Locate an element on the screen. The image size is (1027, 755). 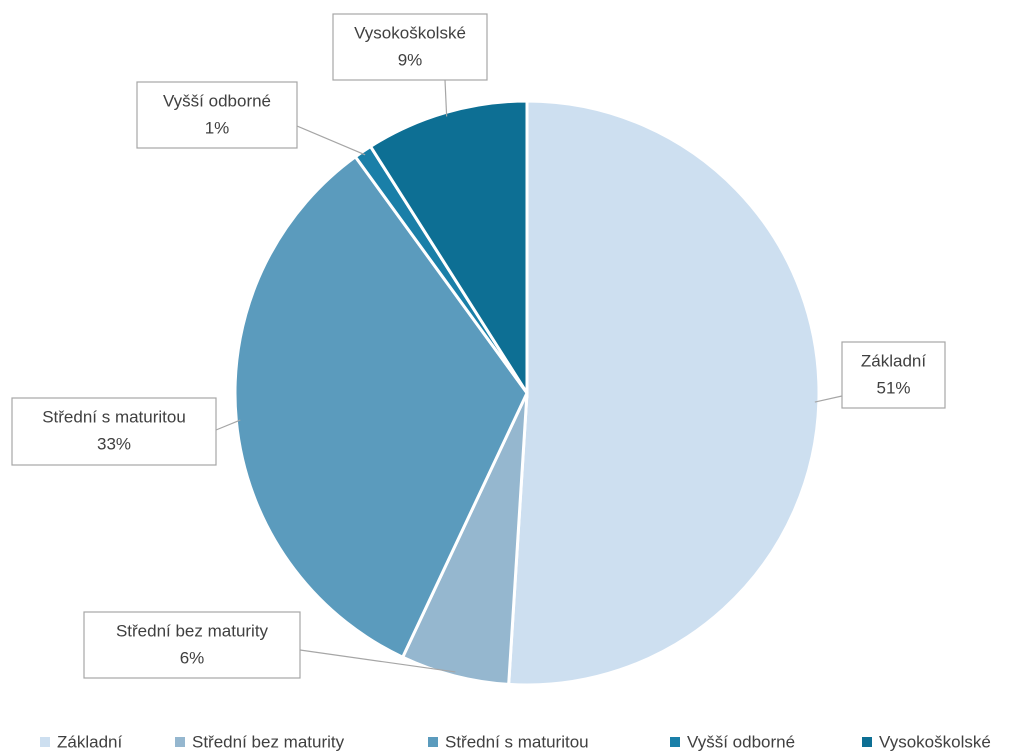
legend-label: Základní is located at coordinates (89, 741).